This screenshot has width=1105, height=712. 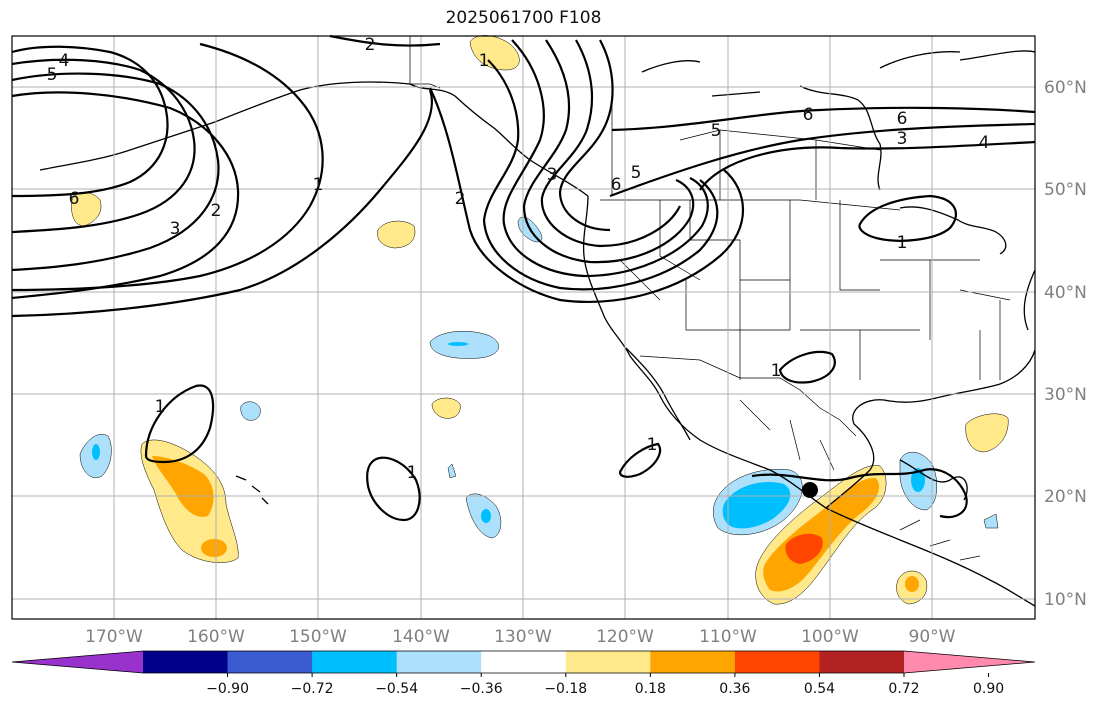 I want to click on canada-province-lines, so click(x=746, y=141).